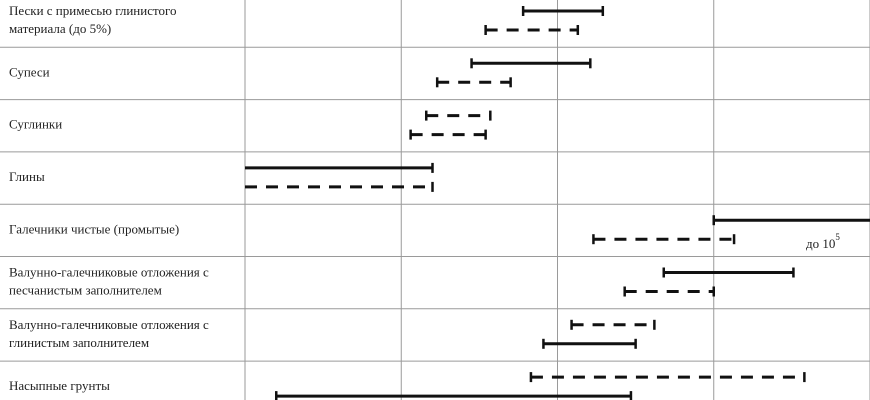 This screenshot has width=870, height=400. I want to click on annotation: до 105, so click(823, 241).